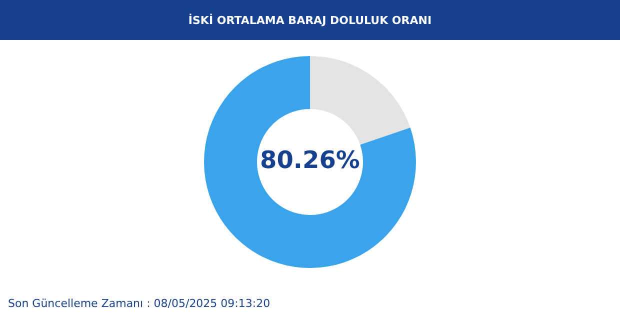  I want to click on chart-title: İSKİ ORTALAMA BARAJ DOLULUK ORANI, so click(310, 20).